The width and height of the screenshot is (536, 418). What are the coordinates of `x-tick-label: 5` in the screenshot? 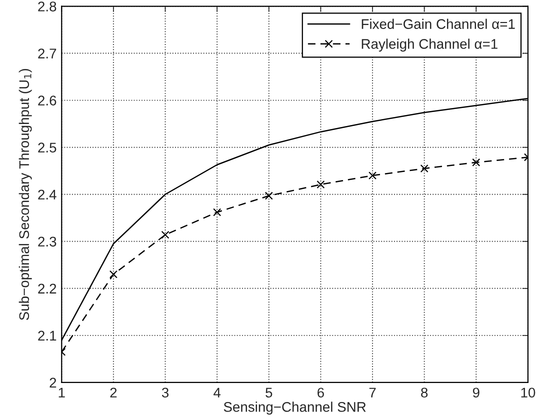 It's located at (269, 393).